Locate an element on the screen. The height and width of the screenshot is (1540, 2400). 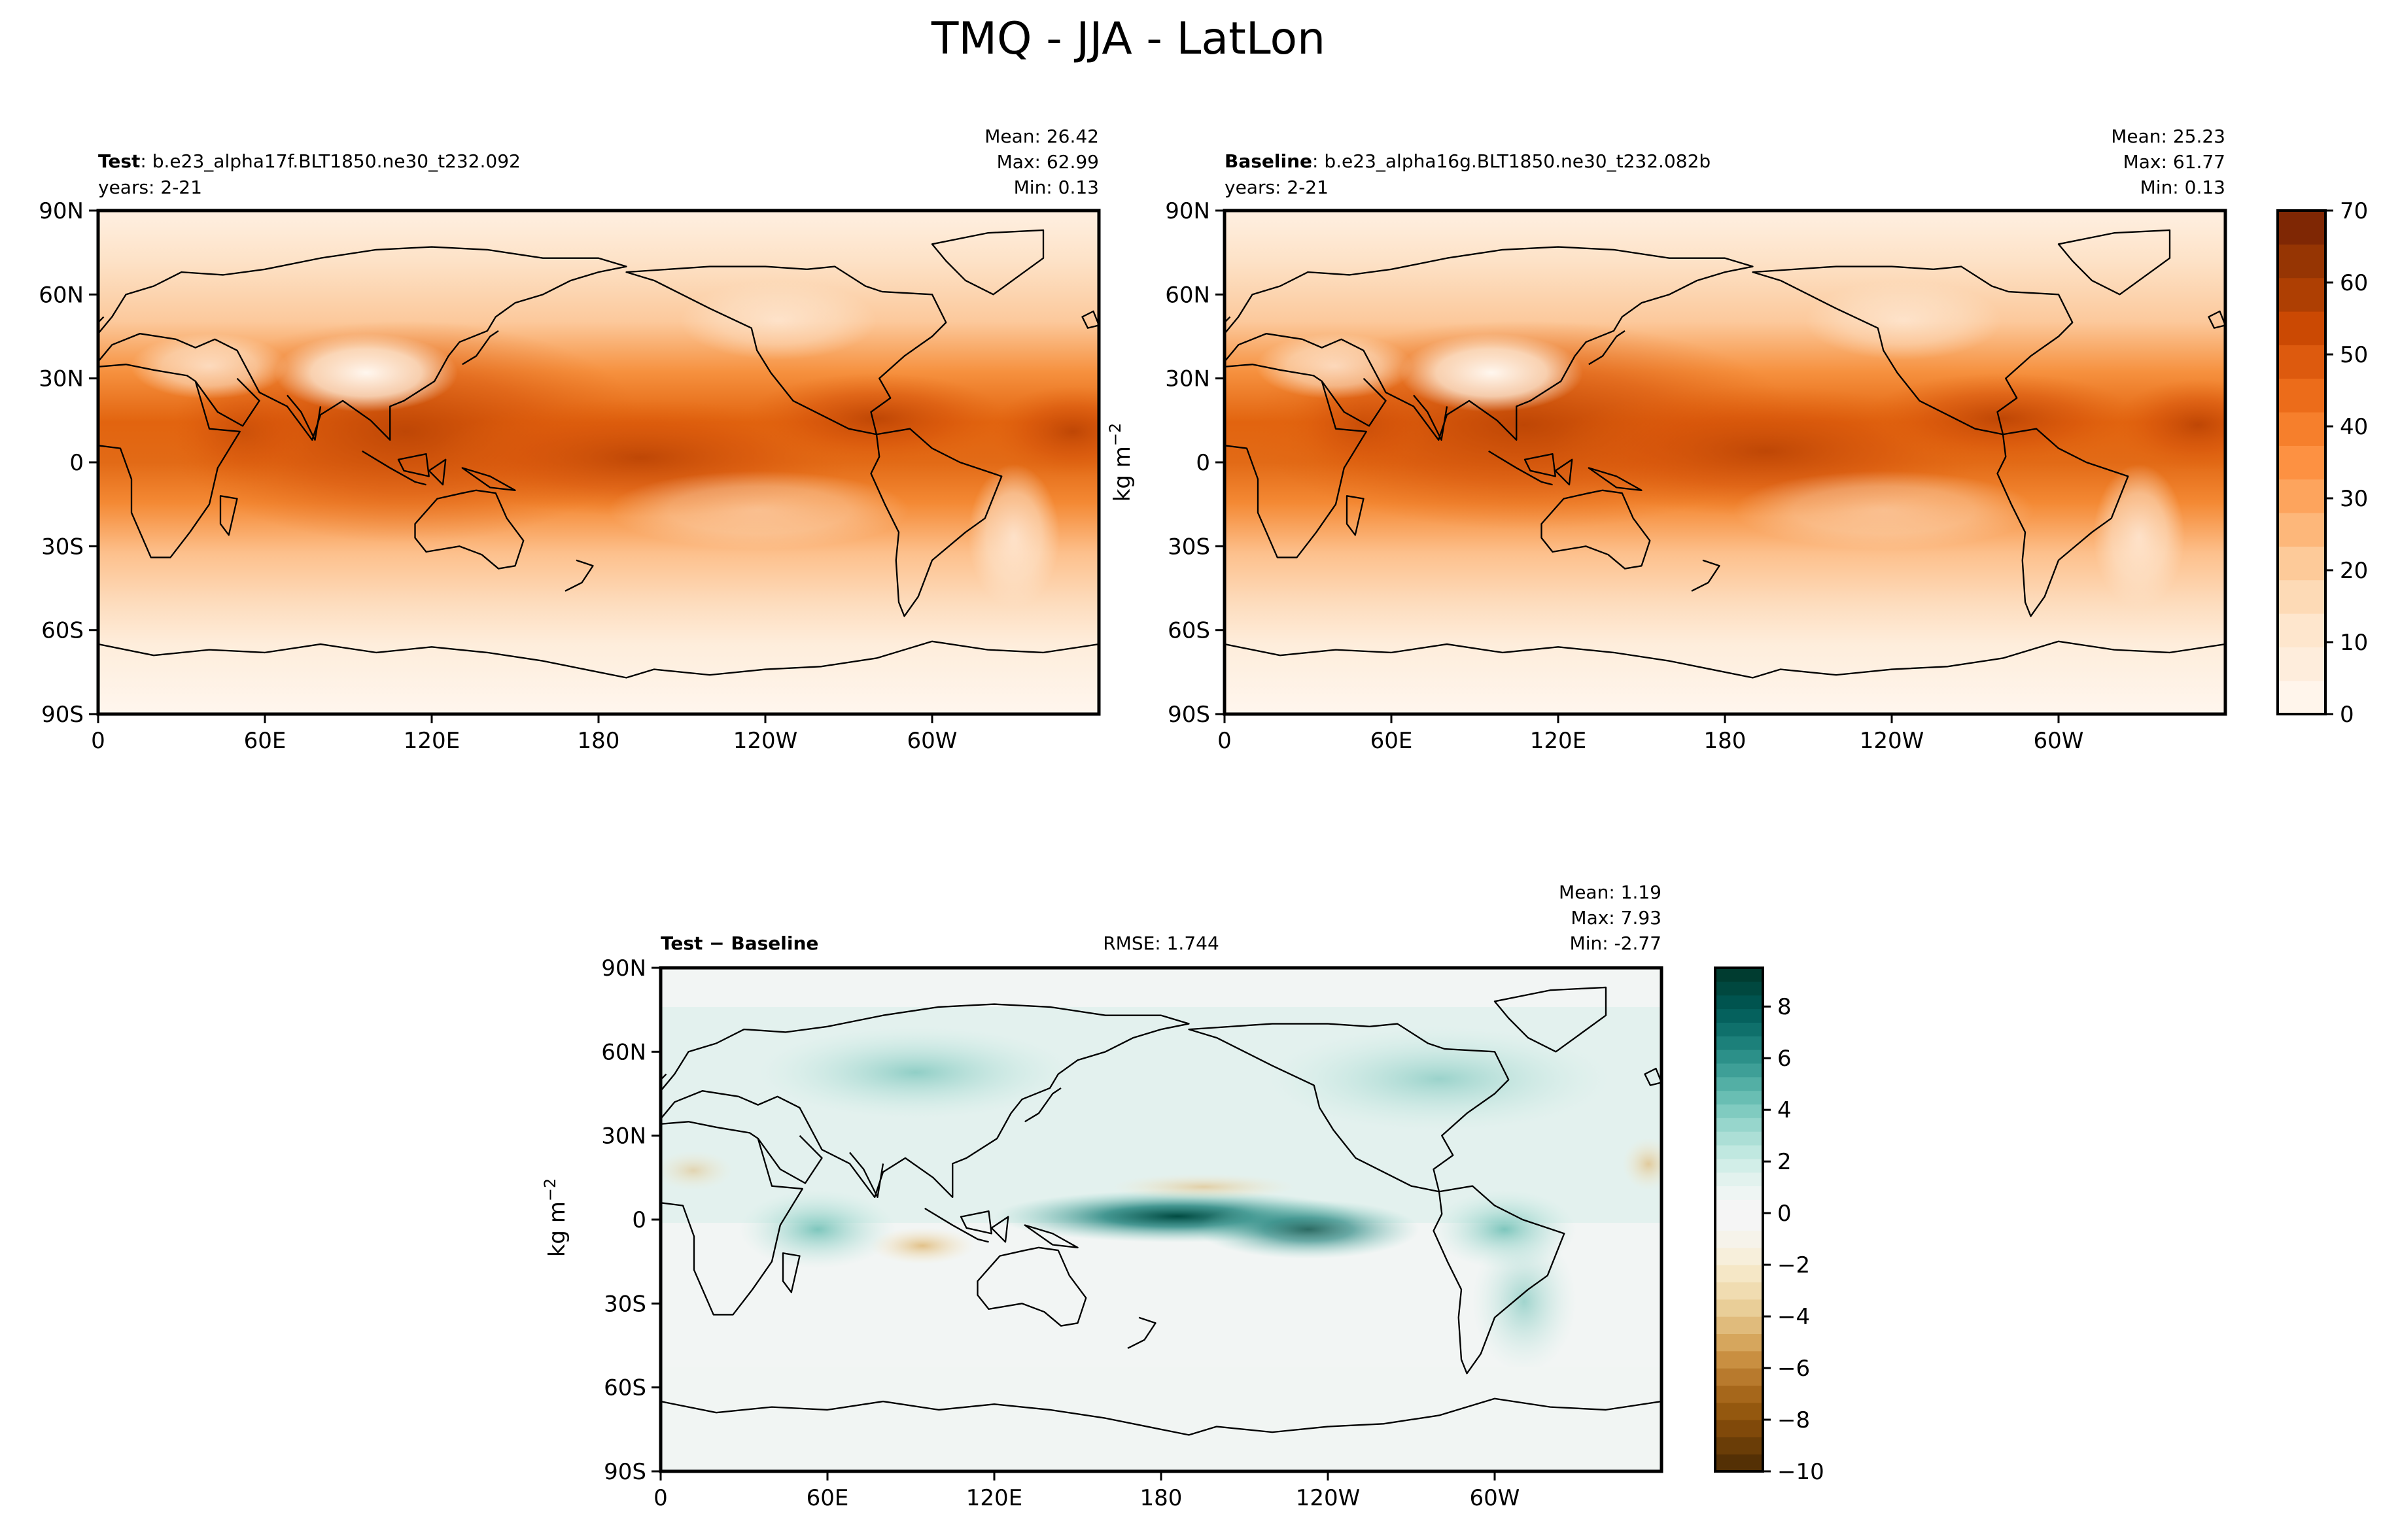
lon-tick-label: 60E is located at coordinates (265, 741).